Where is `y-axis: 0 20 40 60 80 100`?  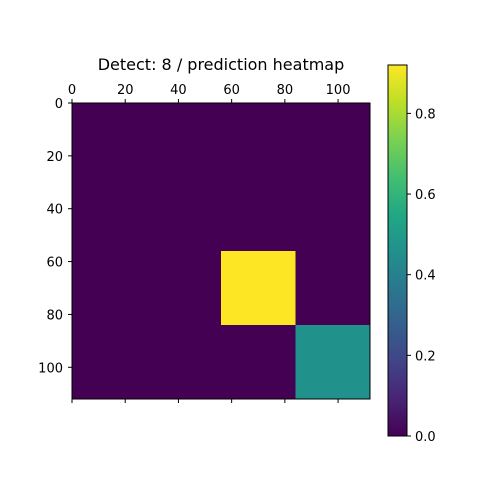 y-axis: 0 20 40 60 80 100 is located at coordinates (55, 236).